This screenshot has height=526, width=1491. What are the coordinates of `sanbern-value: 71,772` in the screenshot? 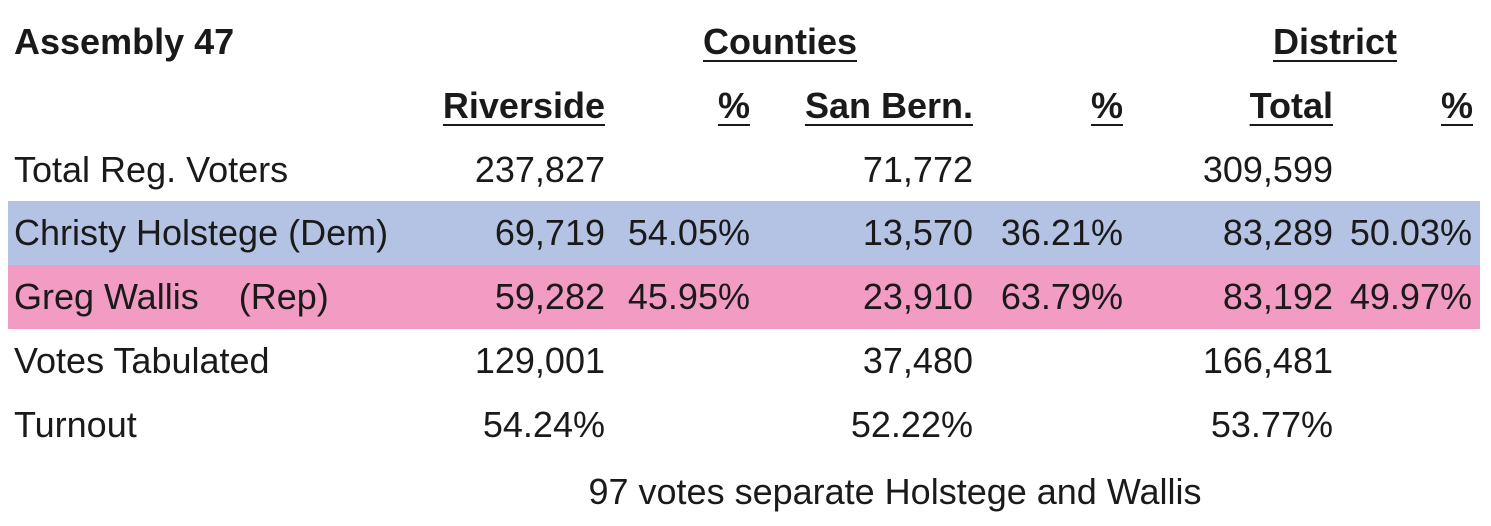 It's located at (917, 169).